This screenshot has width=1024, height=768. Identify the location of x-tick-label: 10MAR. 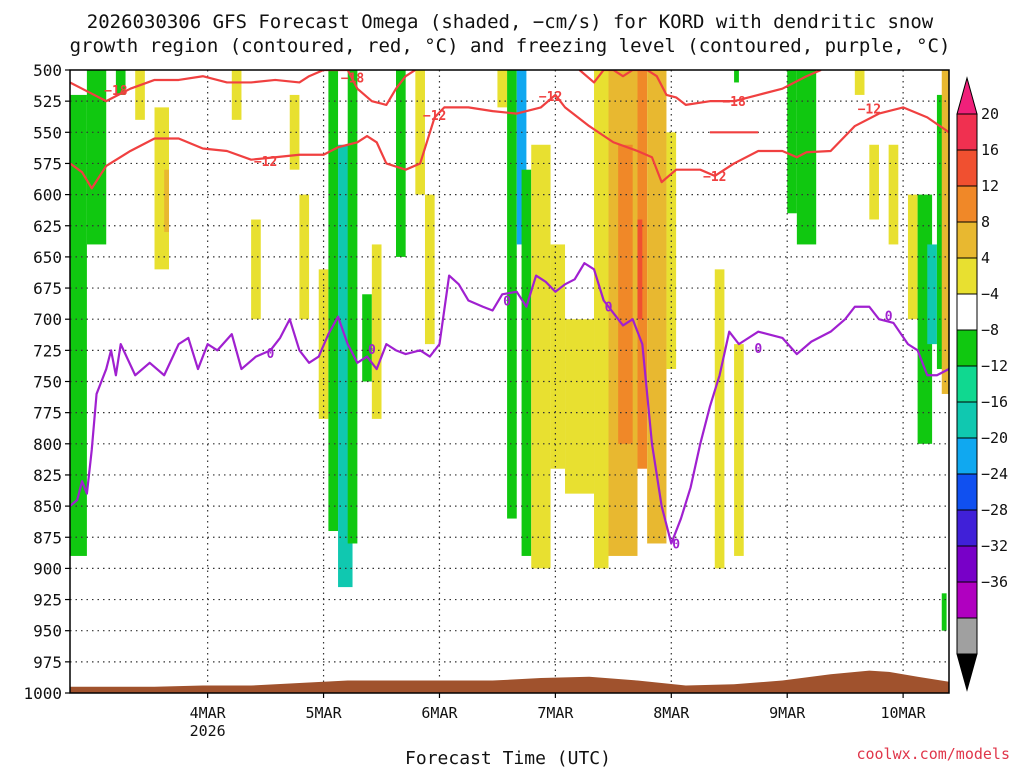
(904, 713).